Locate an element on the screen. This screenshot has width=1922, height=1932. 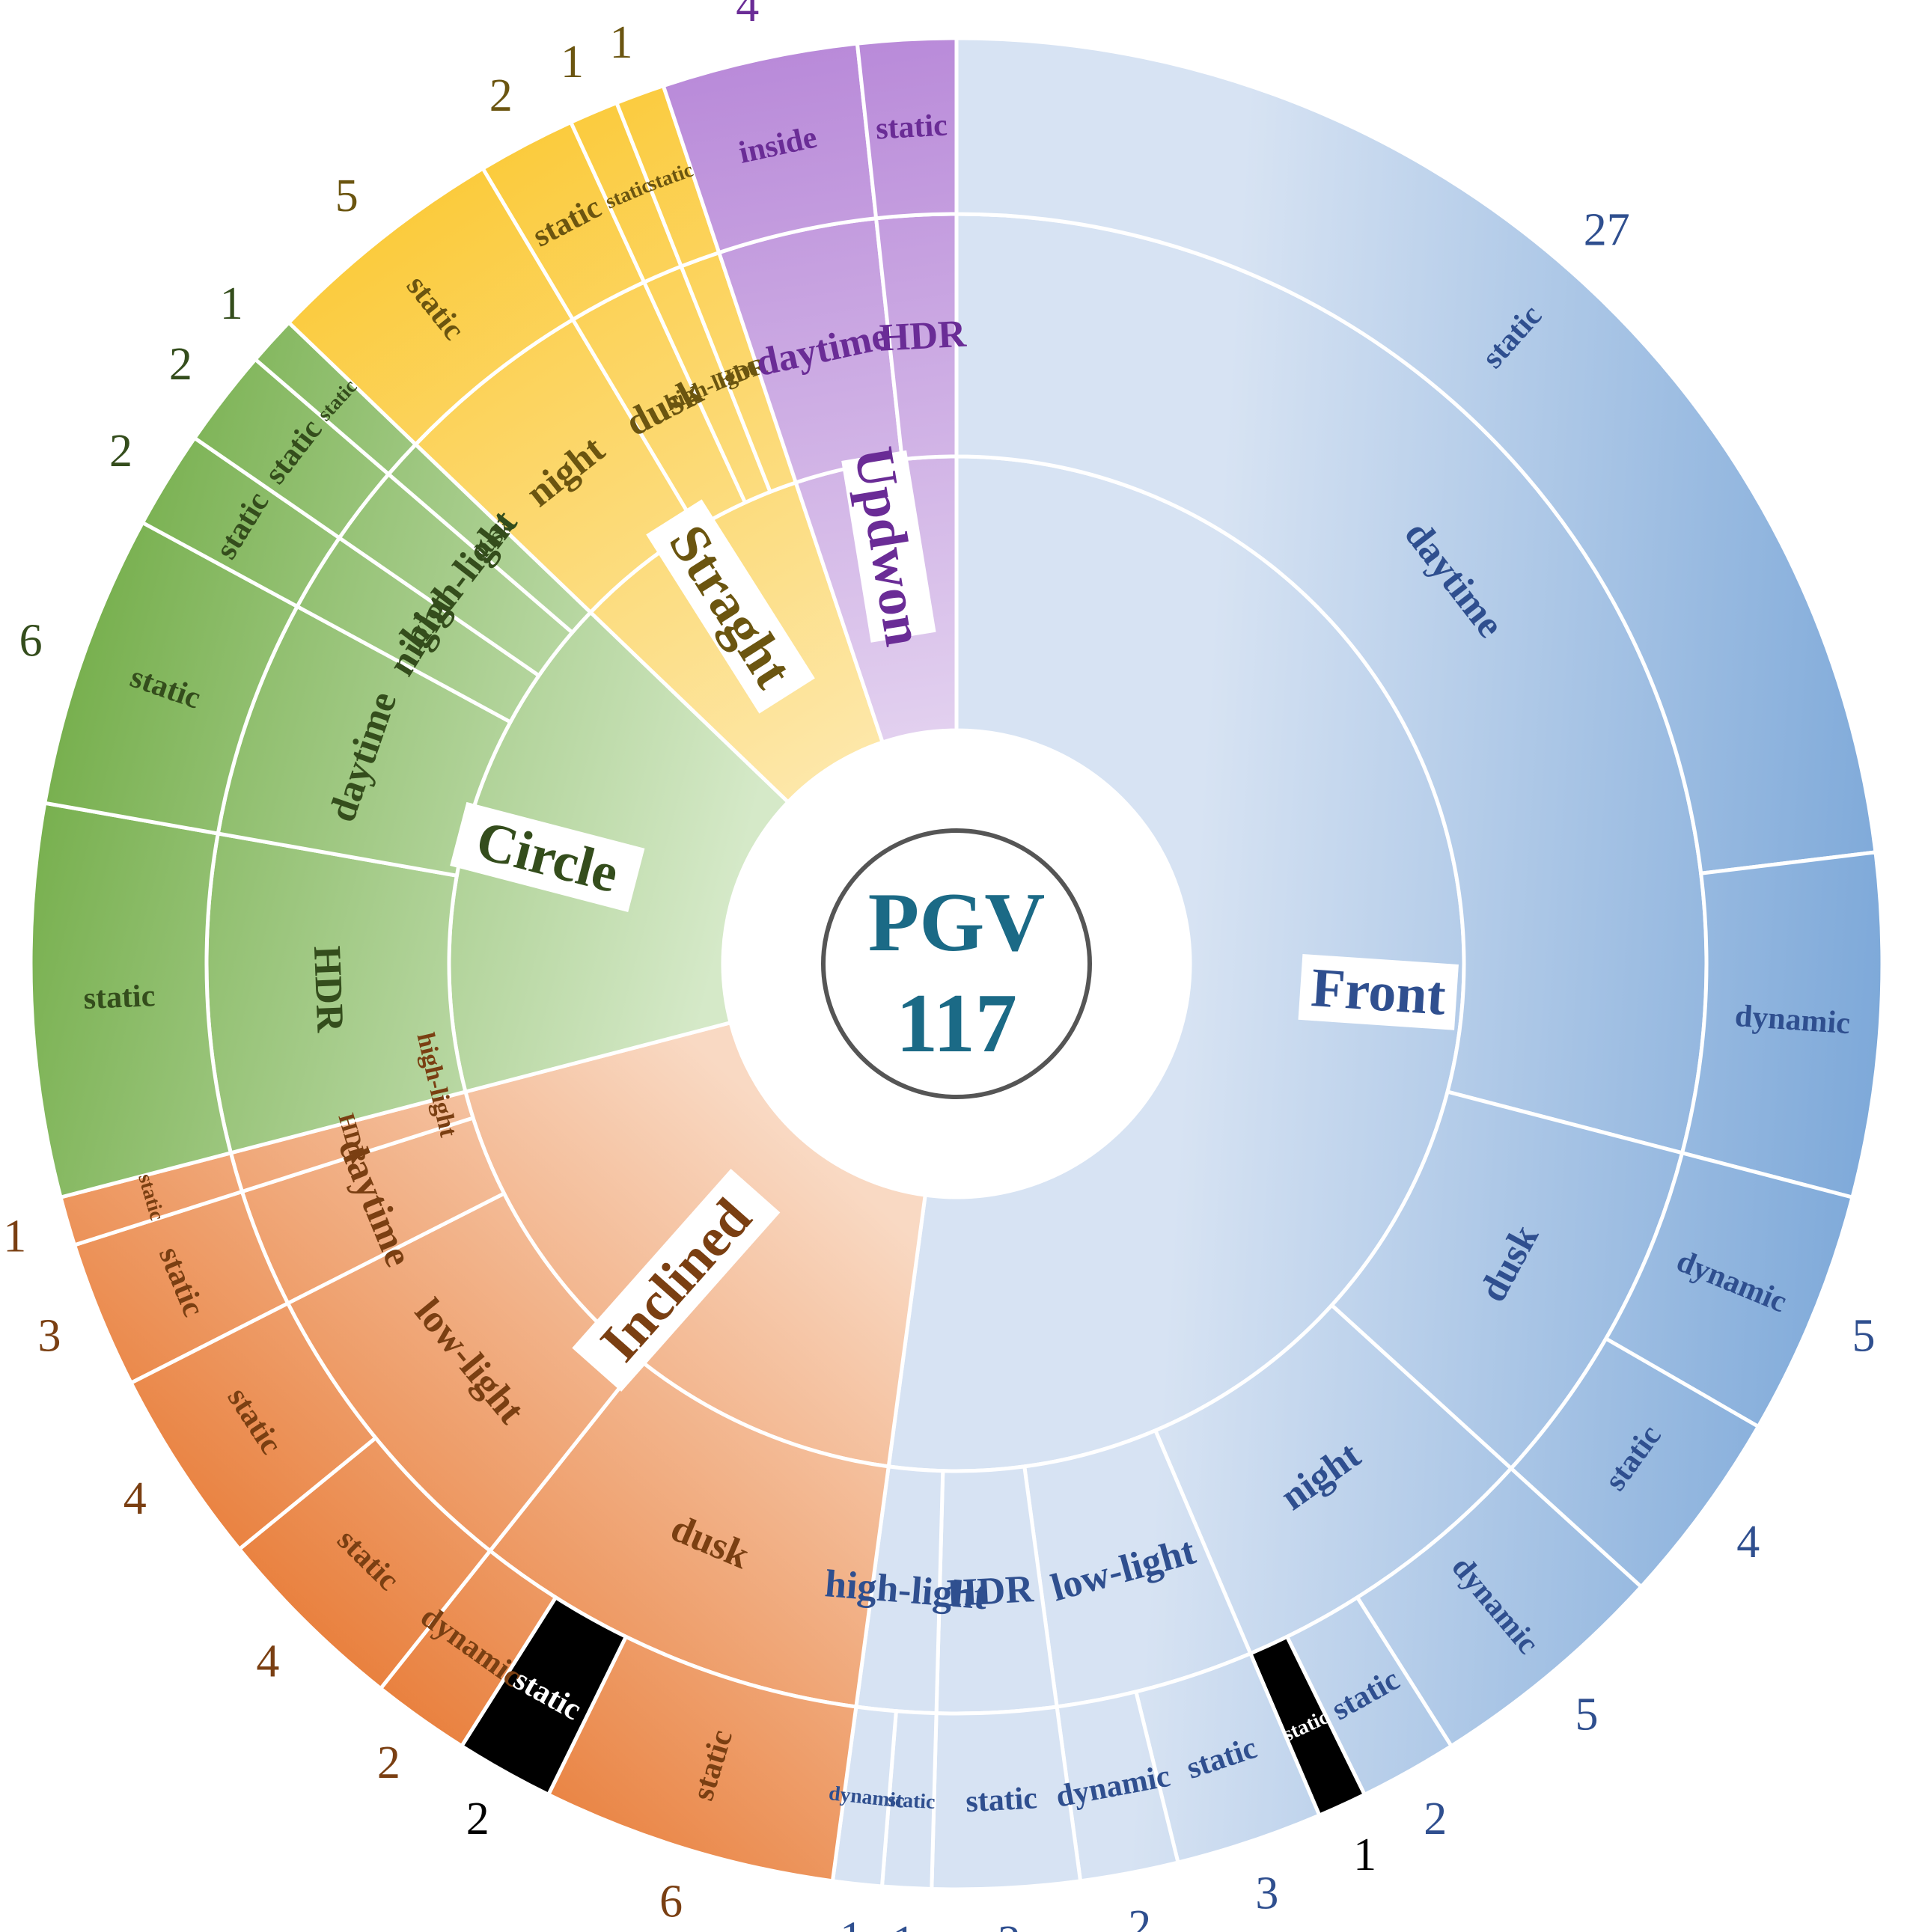
center-fill is located at coordinates (956, 964).